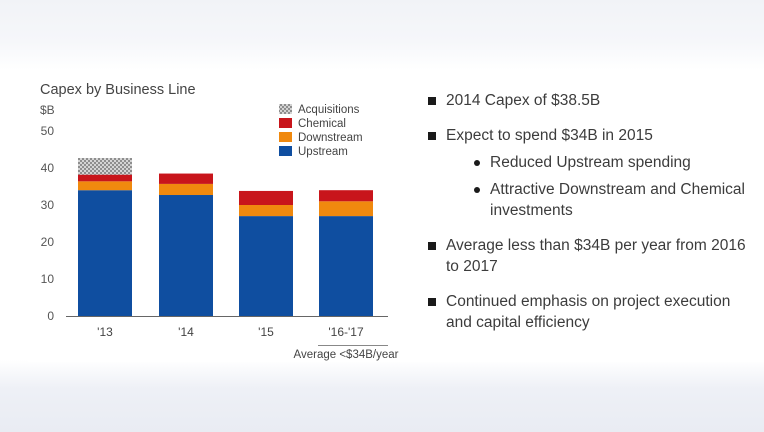  What do you see at coordinates (322, 124) in the screenshot?
I see `legend-label-chemical: Chemical` at bounding box center [322, 124].